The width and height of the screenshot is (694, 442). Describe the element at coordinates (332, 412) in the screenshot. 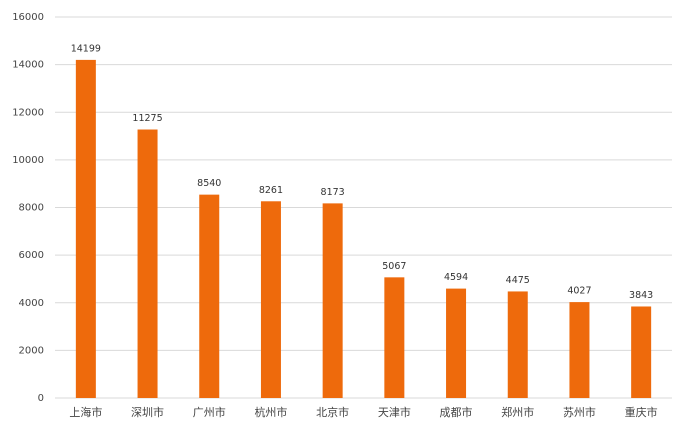

I see `x-tick-label: 北京市` at that location.